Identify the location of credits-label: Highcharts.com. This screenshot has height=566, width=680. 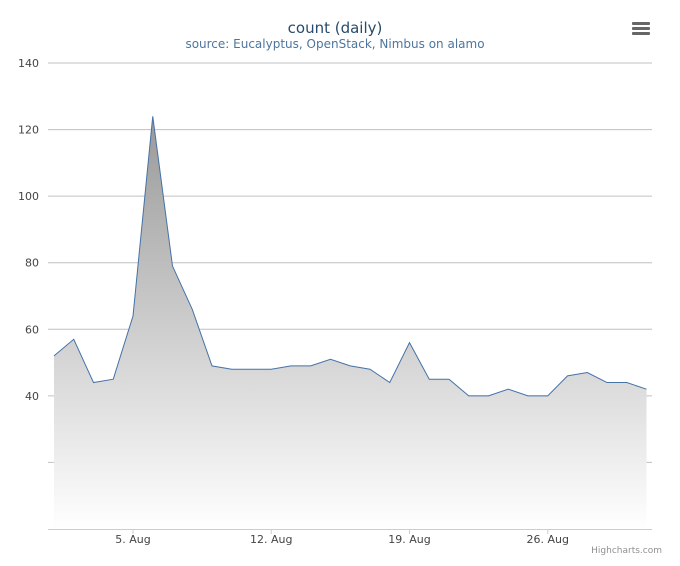
(626, 551).